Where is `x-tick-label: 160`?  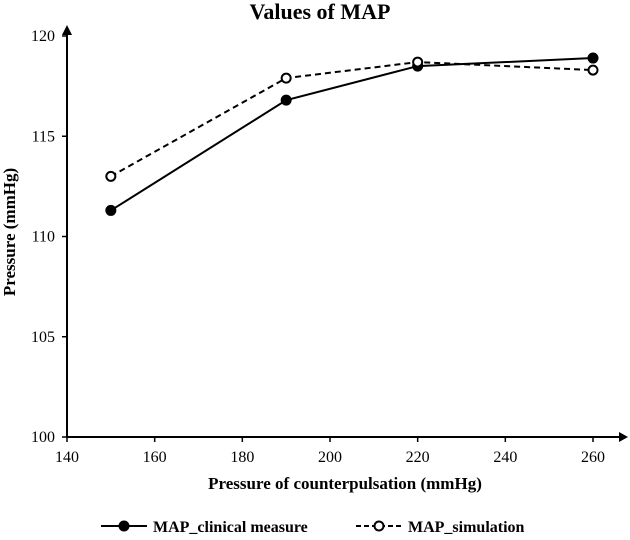
x-tick-label: 160 is located at coordinates (155, 457).